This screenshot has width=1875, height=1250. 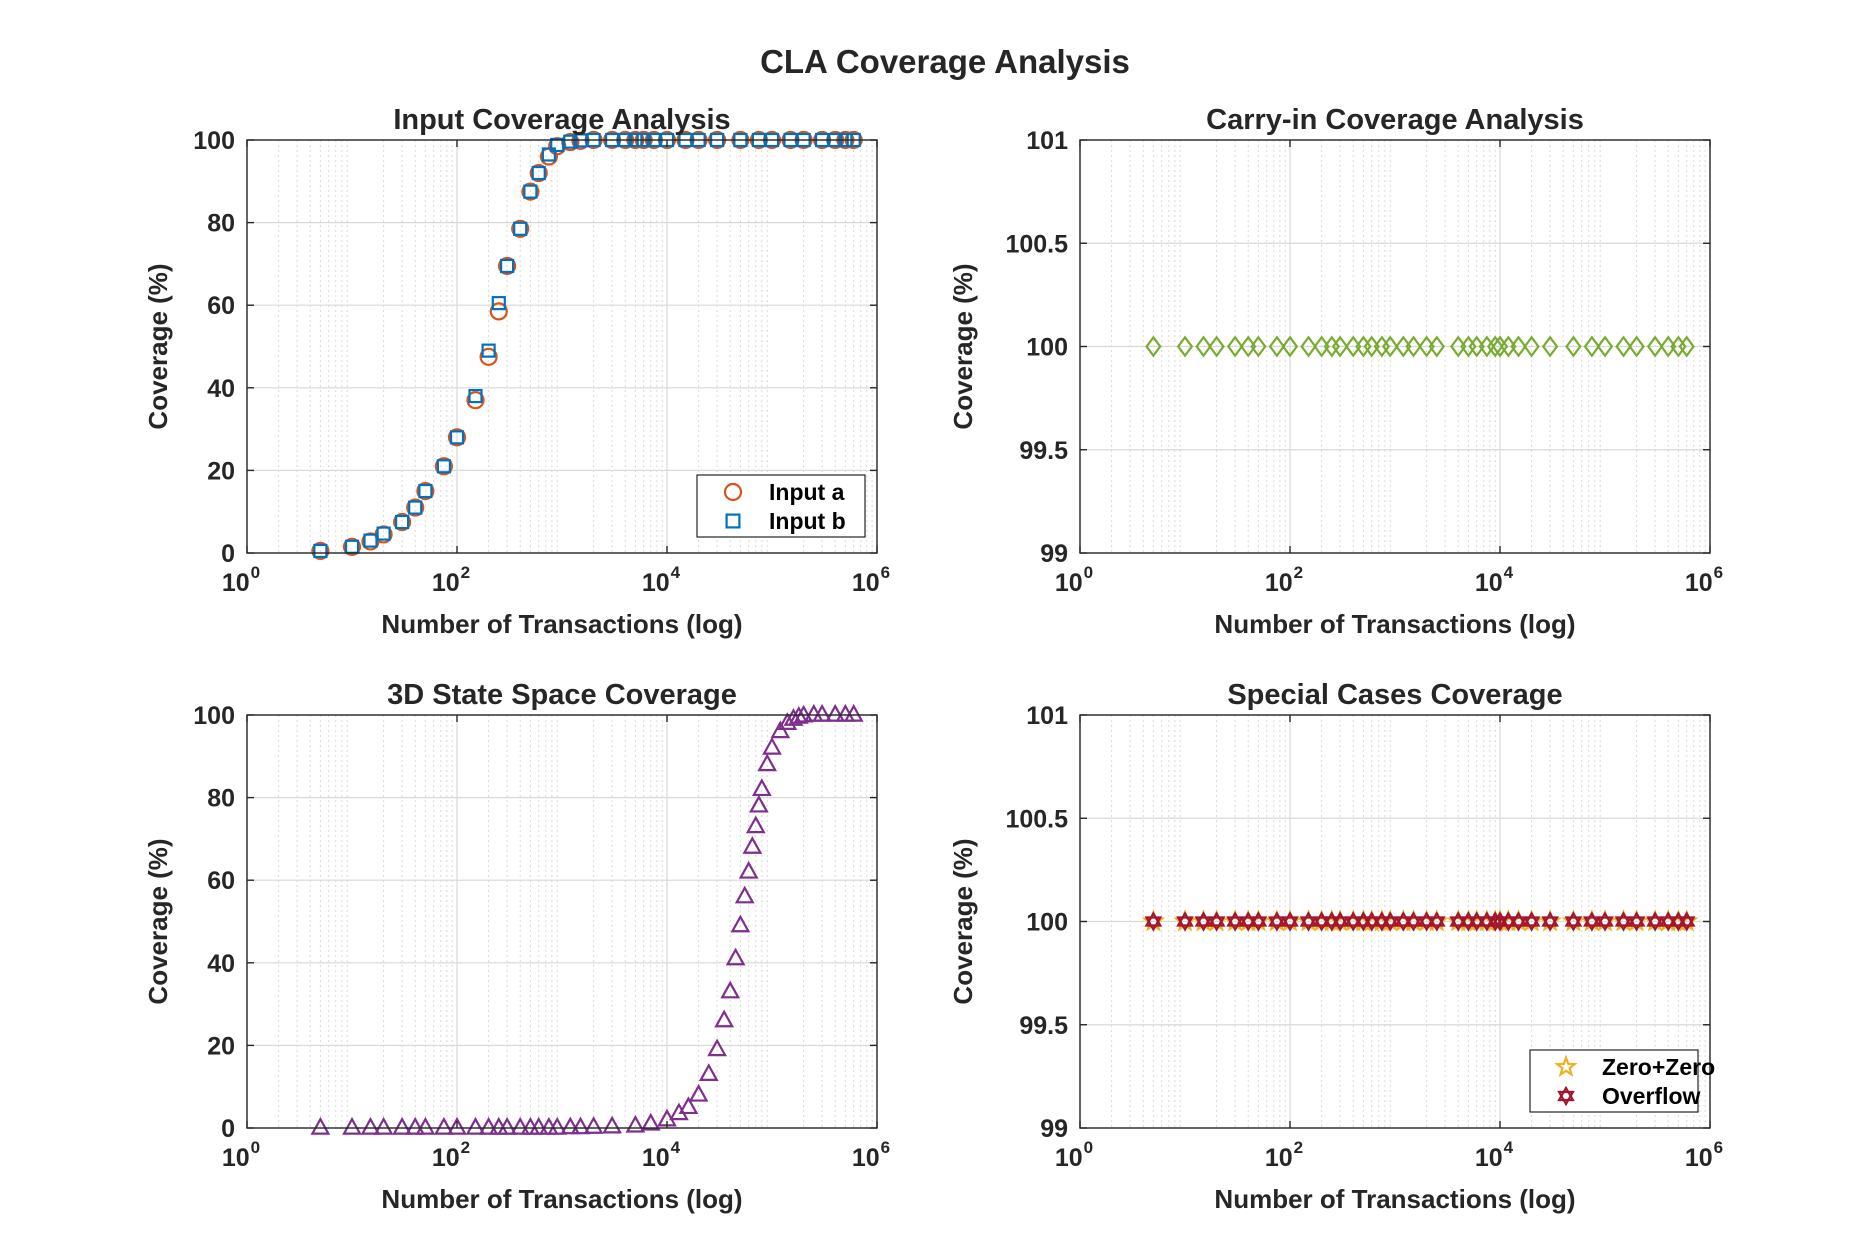 What do you see at coordinates (451, 1155) in the screenshot?
I see `x-tick-label: 10²` at bounding box center [451, 1155].